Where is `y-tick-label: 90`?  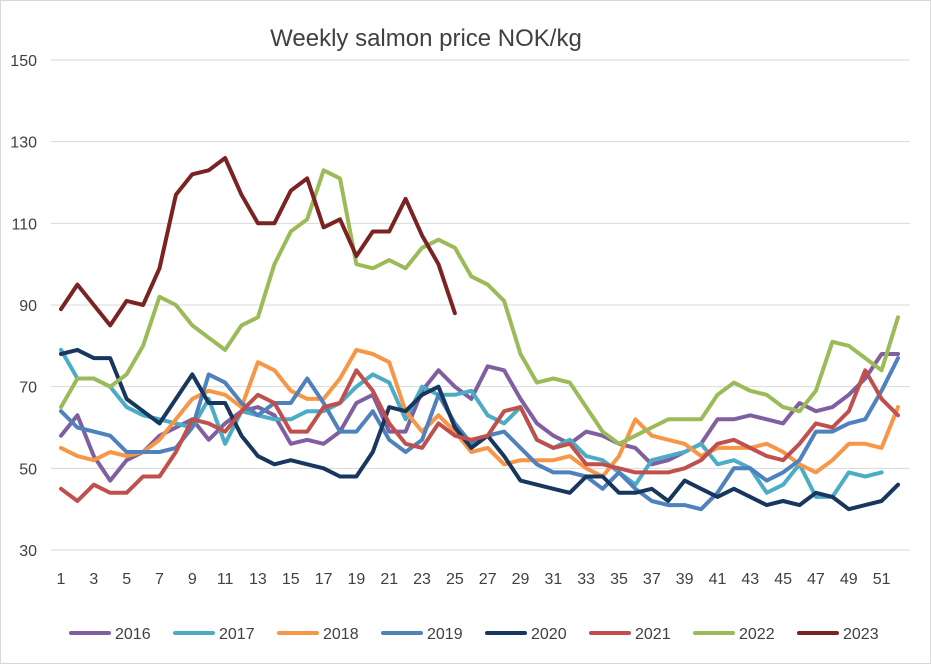
y-tick-label: 90 is located at coordinates (28, 306).